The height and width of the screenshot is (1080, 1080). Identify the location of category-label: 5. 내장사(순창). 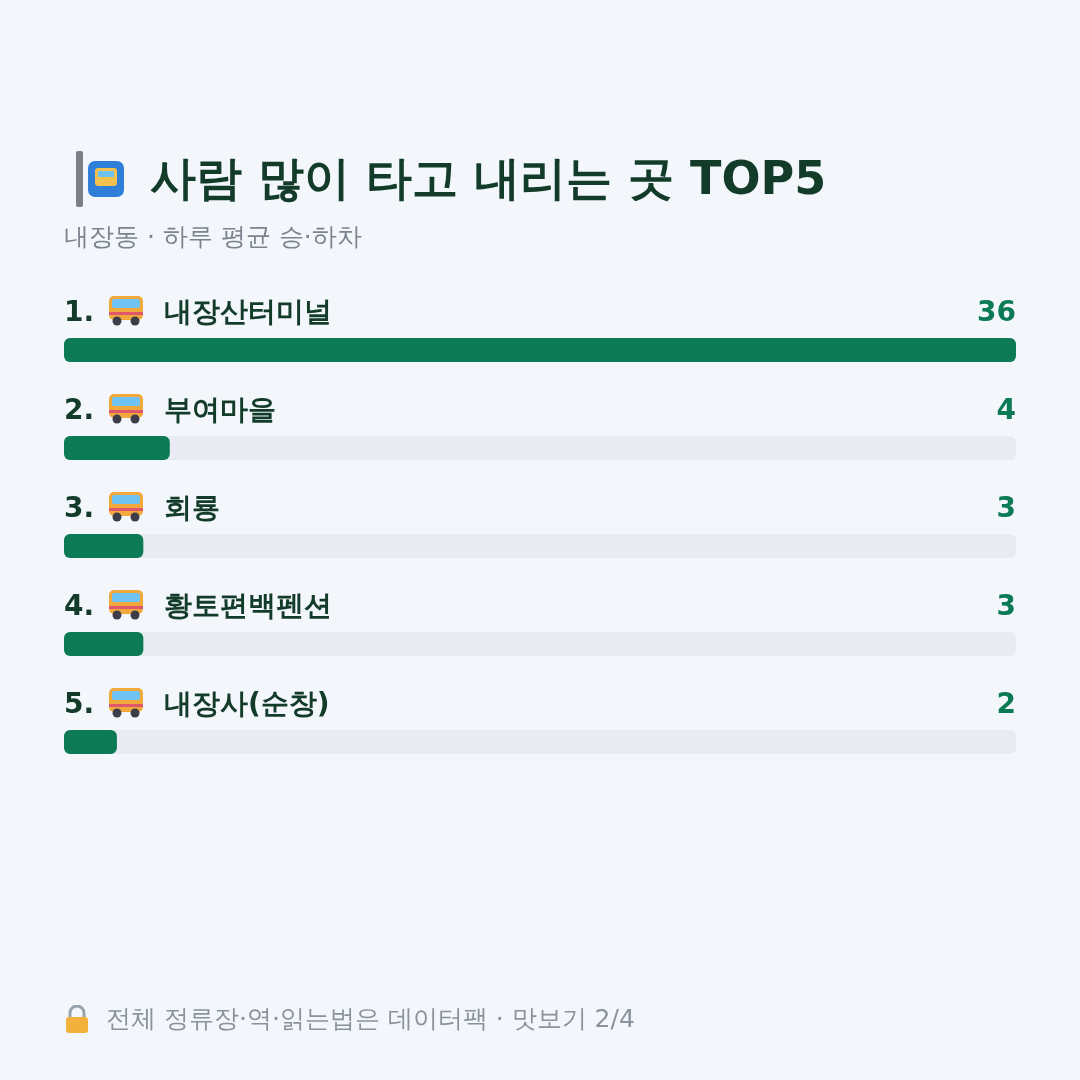
(197, 703).